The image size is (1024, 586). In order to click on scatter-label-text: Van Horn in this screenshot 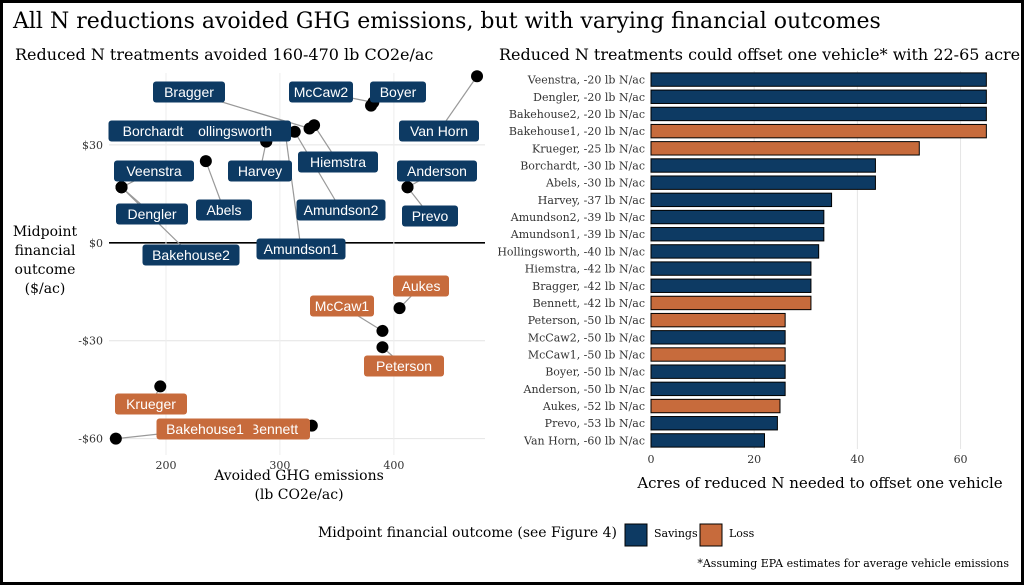, I will do `click(439, 131)`.